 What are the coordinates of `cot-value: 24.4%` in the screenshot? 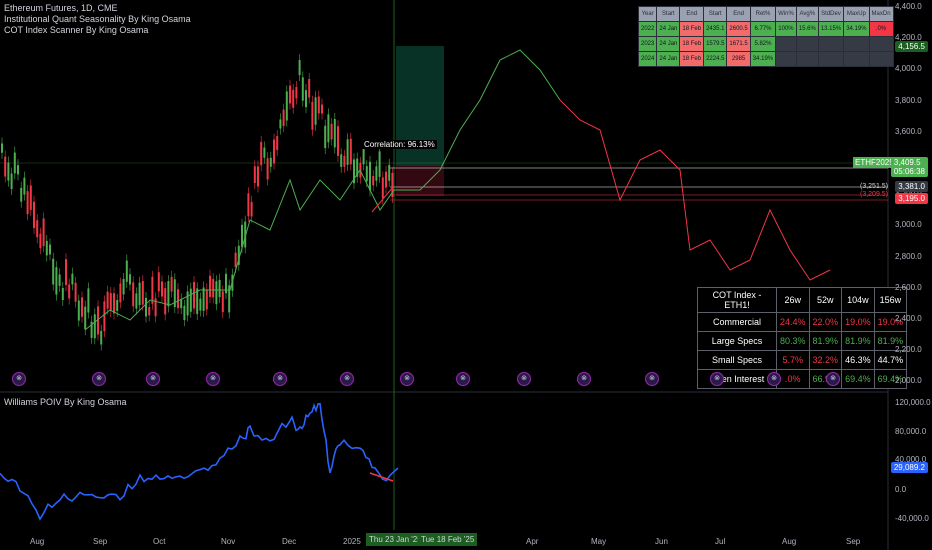 It's located at (793, 322).